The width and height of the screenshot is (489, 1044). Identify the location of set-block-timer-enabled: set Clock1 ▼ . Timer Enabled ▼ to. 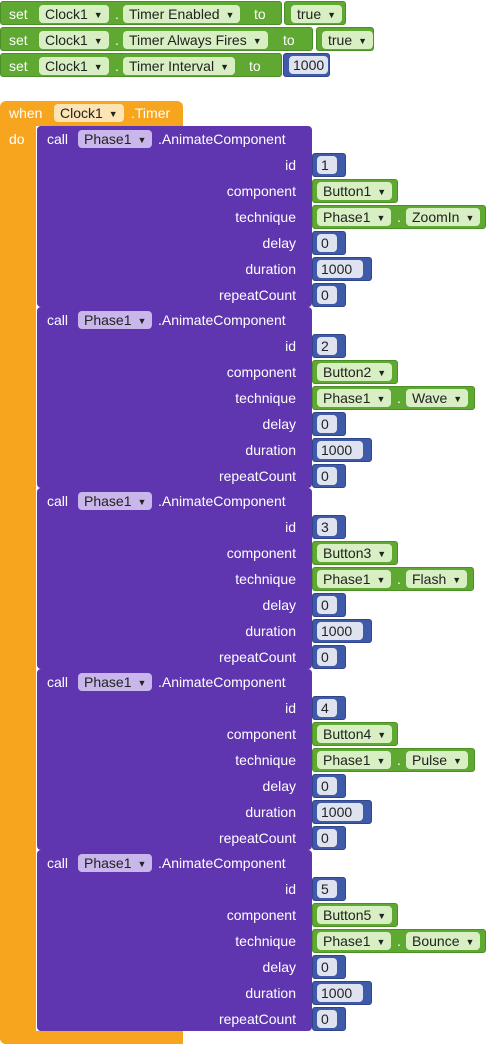
(141, 13).